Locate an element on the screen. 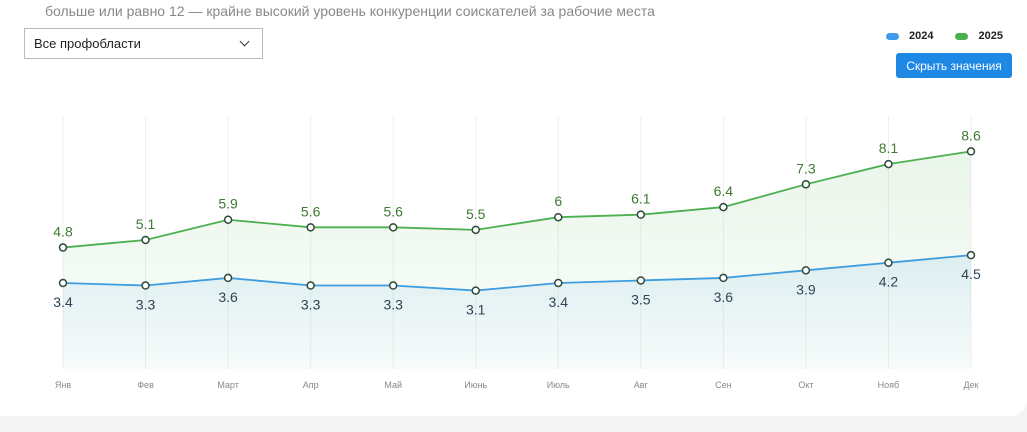 This screenshot has width=1027, height=432. x-tick-label: Март is located at coordinates (228, 385).